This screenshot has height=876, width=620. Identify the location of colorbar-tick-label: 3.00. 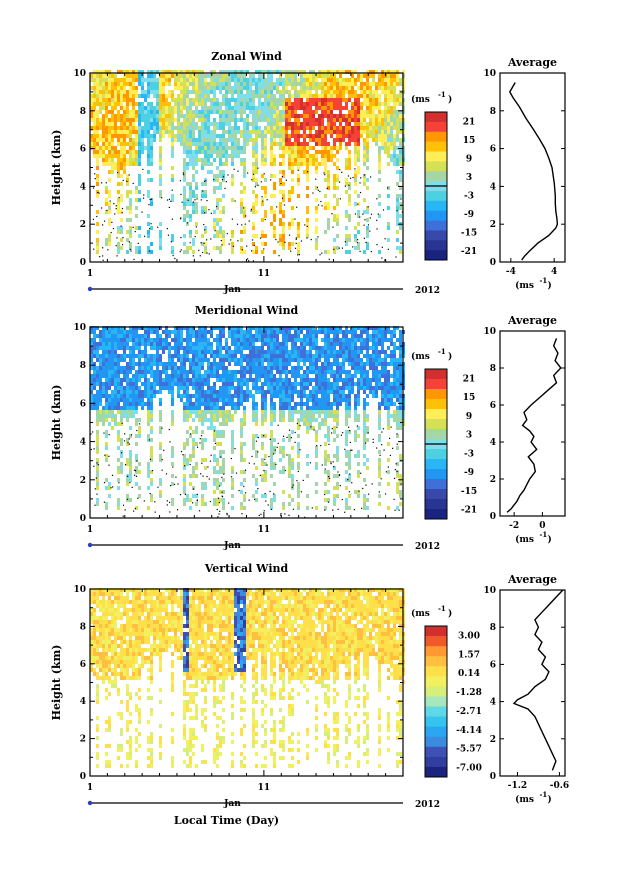
(469, 636).